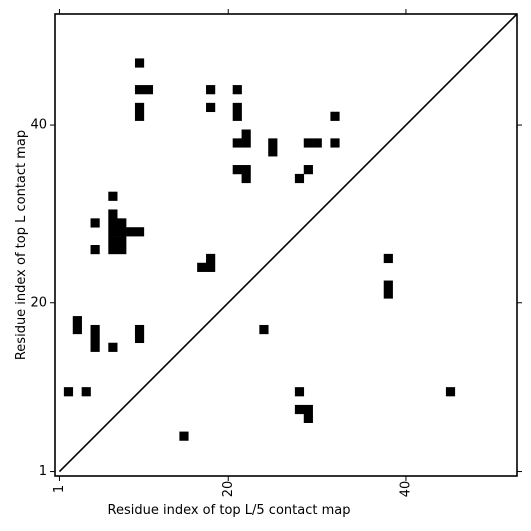  What do you see at coordinates (43, 471) in the screenshot?
I see `y-tick-label: 1` at bounding box center [43, 471].